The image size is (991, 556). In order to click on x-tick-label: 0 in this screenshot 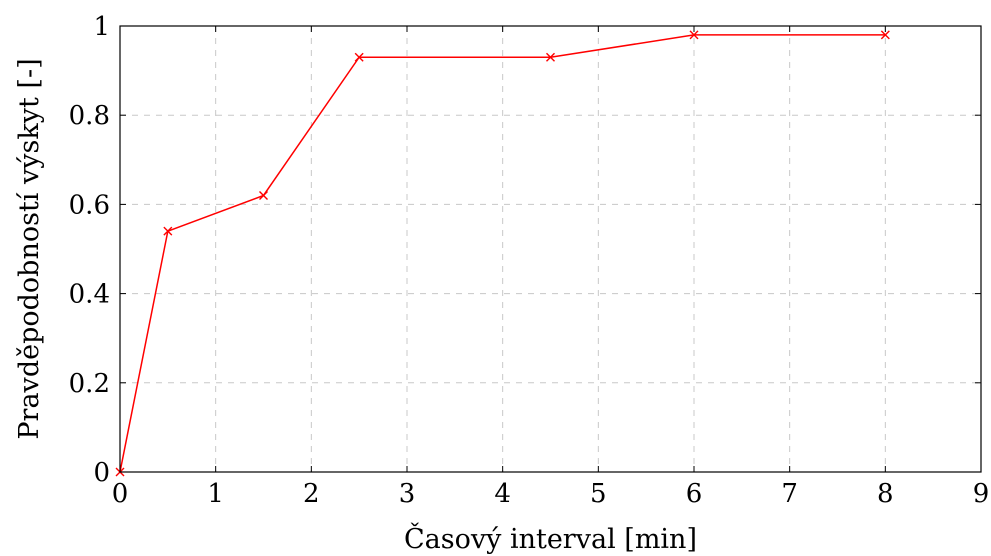, I will do `click(120, 494)`.